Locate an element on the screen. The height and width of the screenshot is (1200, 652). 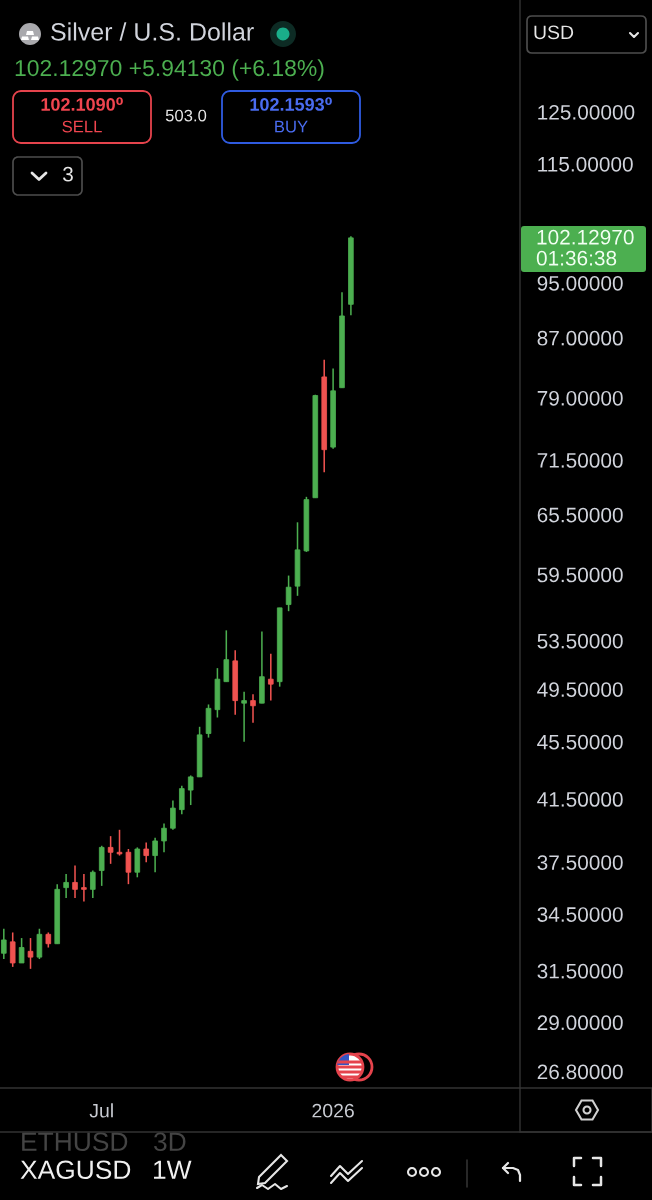
text: Silver / U.S. Dollar is located at coordinates (152, 31).